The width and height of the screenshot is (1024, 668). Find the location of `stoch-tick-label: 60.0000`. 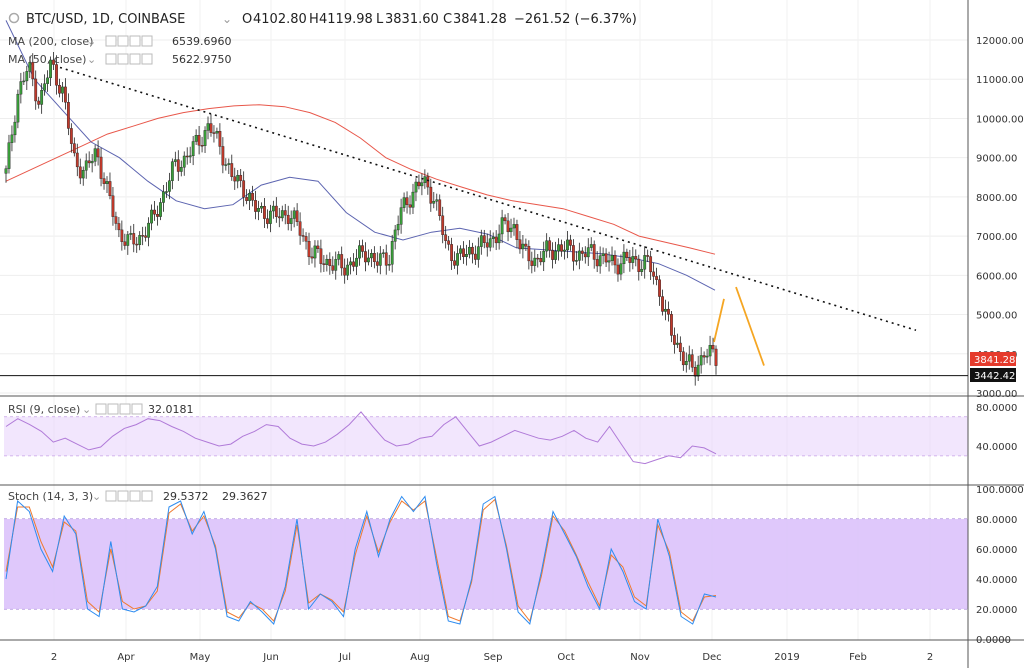

stoch-tick-label: 60.0000 is located at coordinates (996, 550).